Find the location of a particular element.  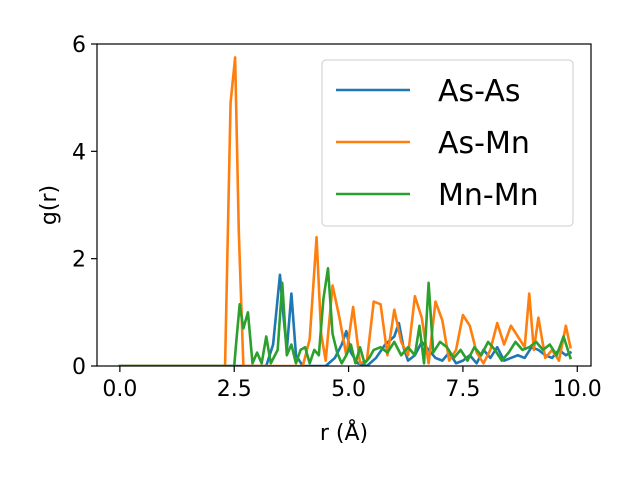

series-line-as-as is located at coordinates (345, 319).